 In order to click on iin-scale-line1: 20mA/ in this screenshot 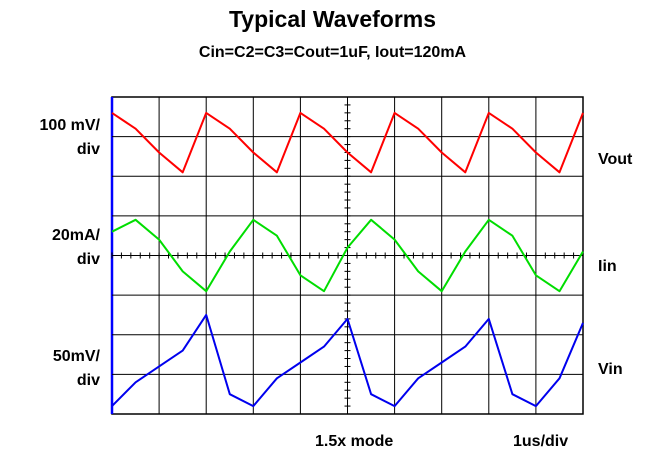, I will do `click(75, 235)`.